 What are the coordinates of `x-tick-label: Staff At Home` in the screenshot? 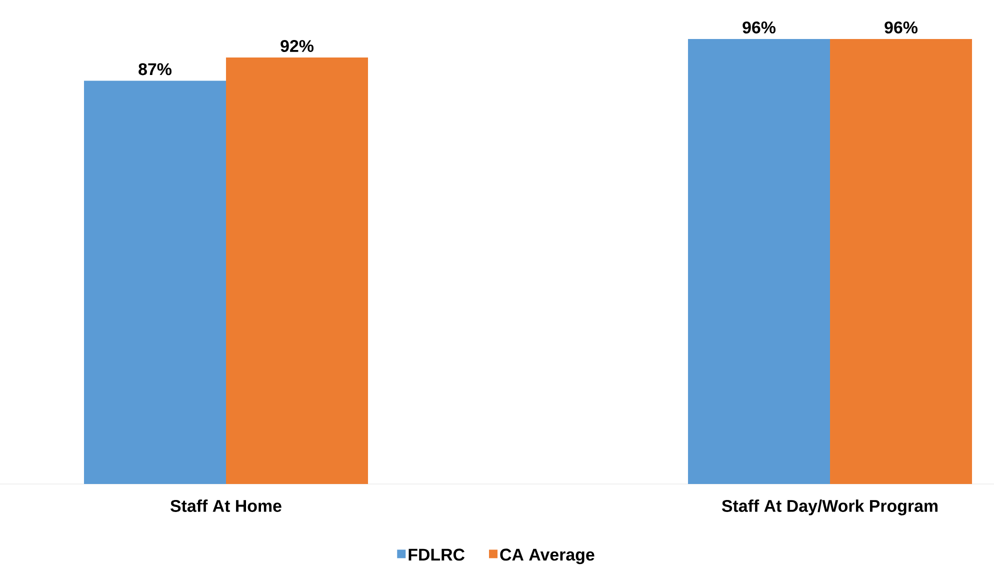 It's located at (226, 506).